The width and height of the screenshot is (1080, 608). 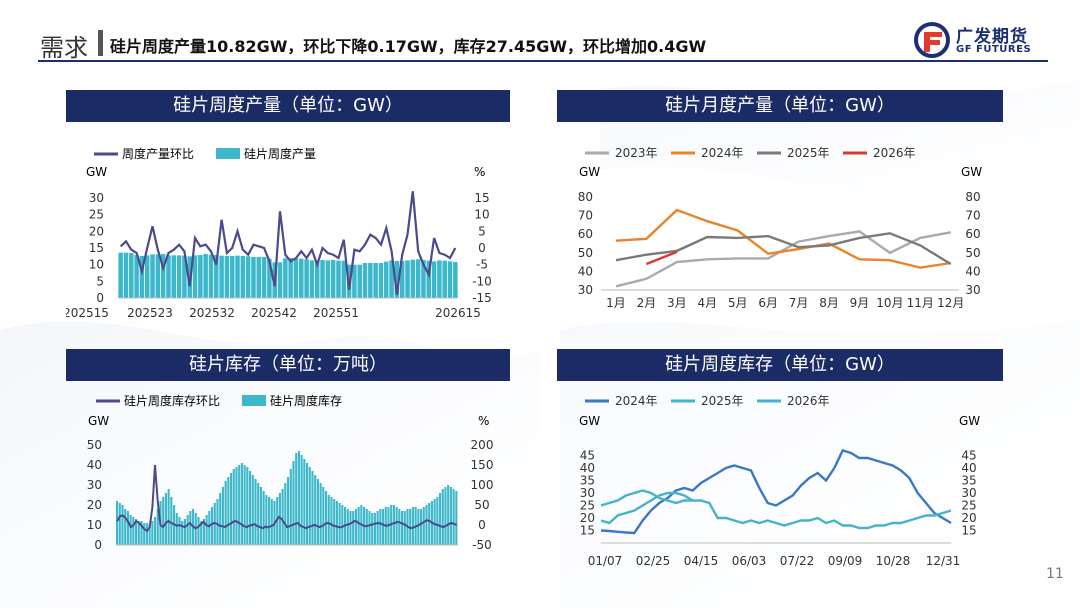 I want to click on x-tick-label: 04/15, so click(x=701, y=561).